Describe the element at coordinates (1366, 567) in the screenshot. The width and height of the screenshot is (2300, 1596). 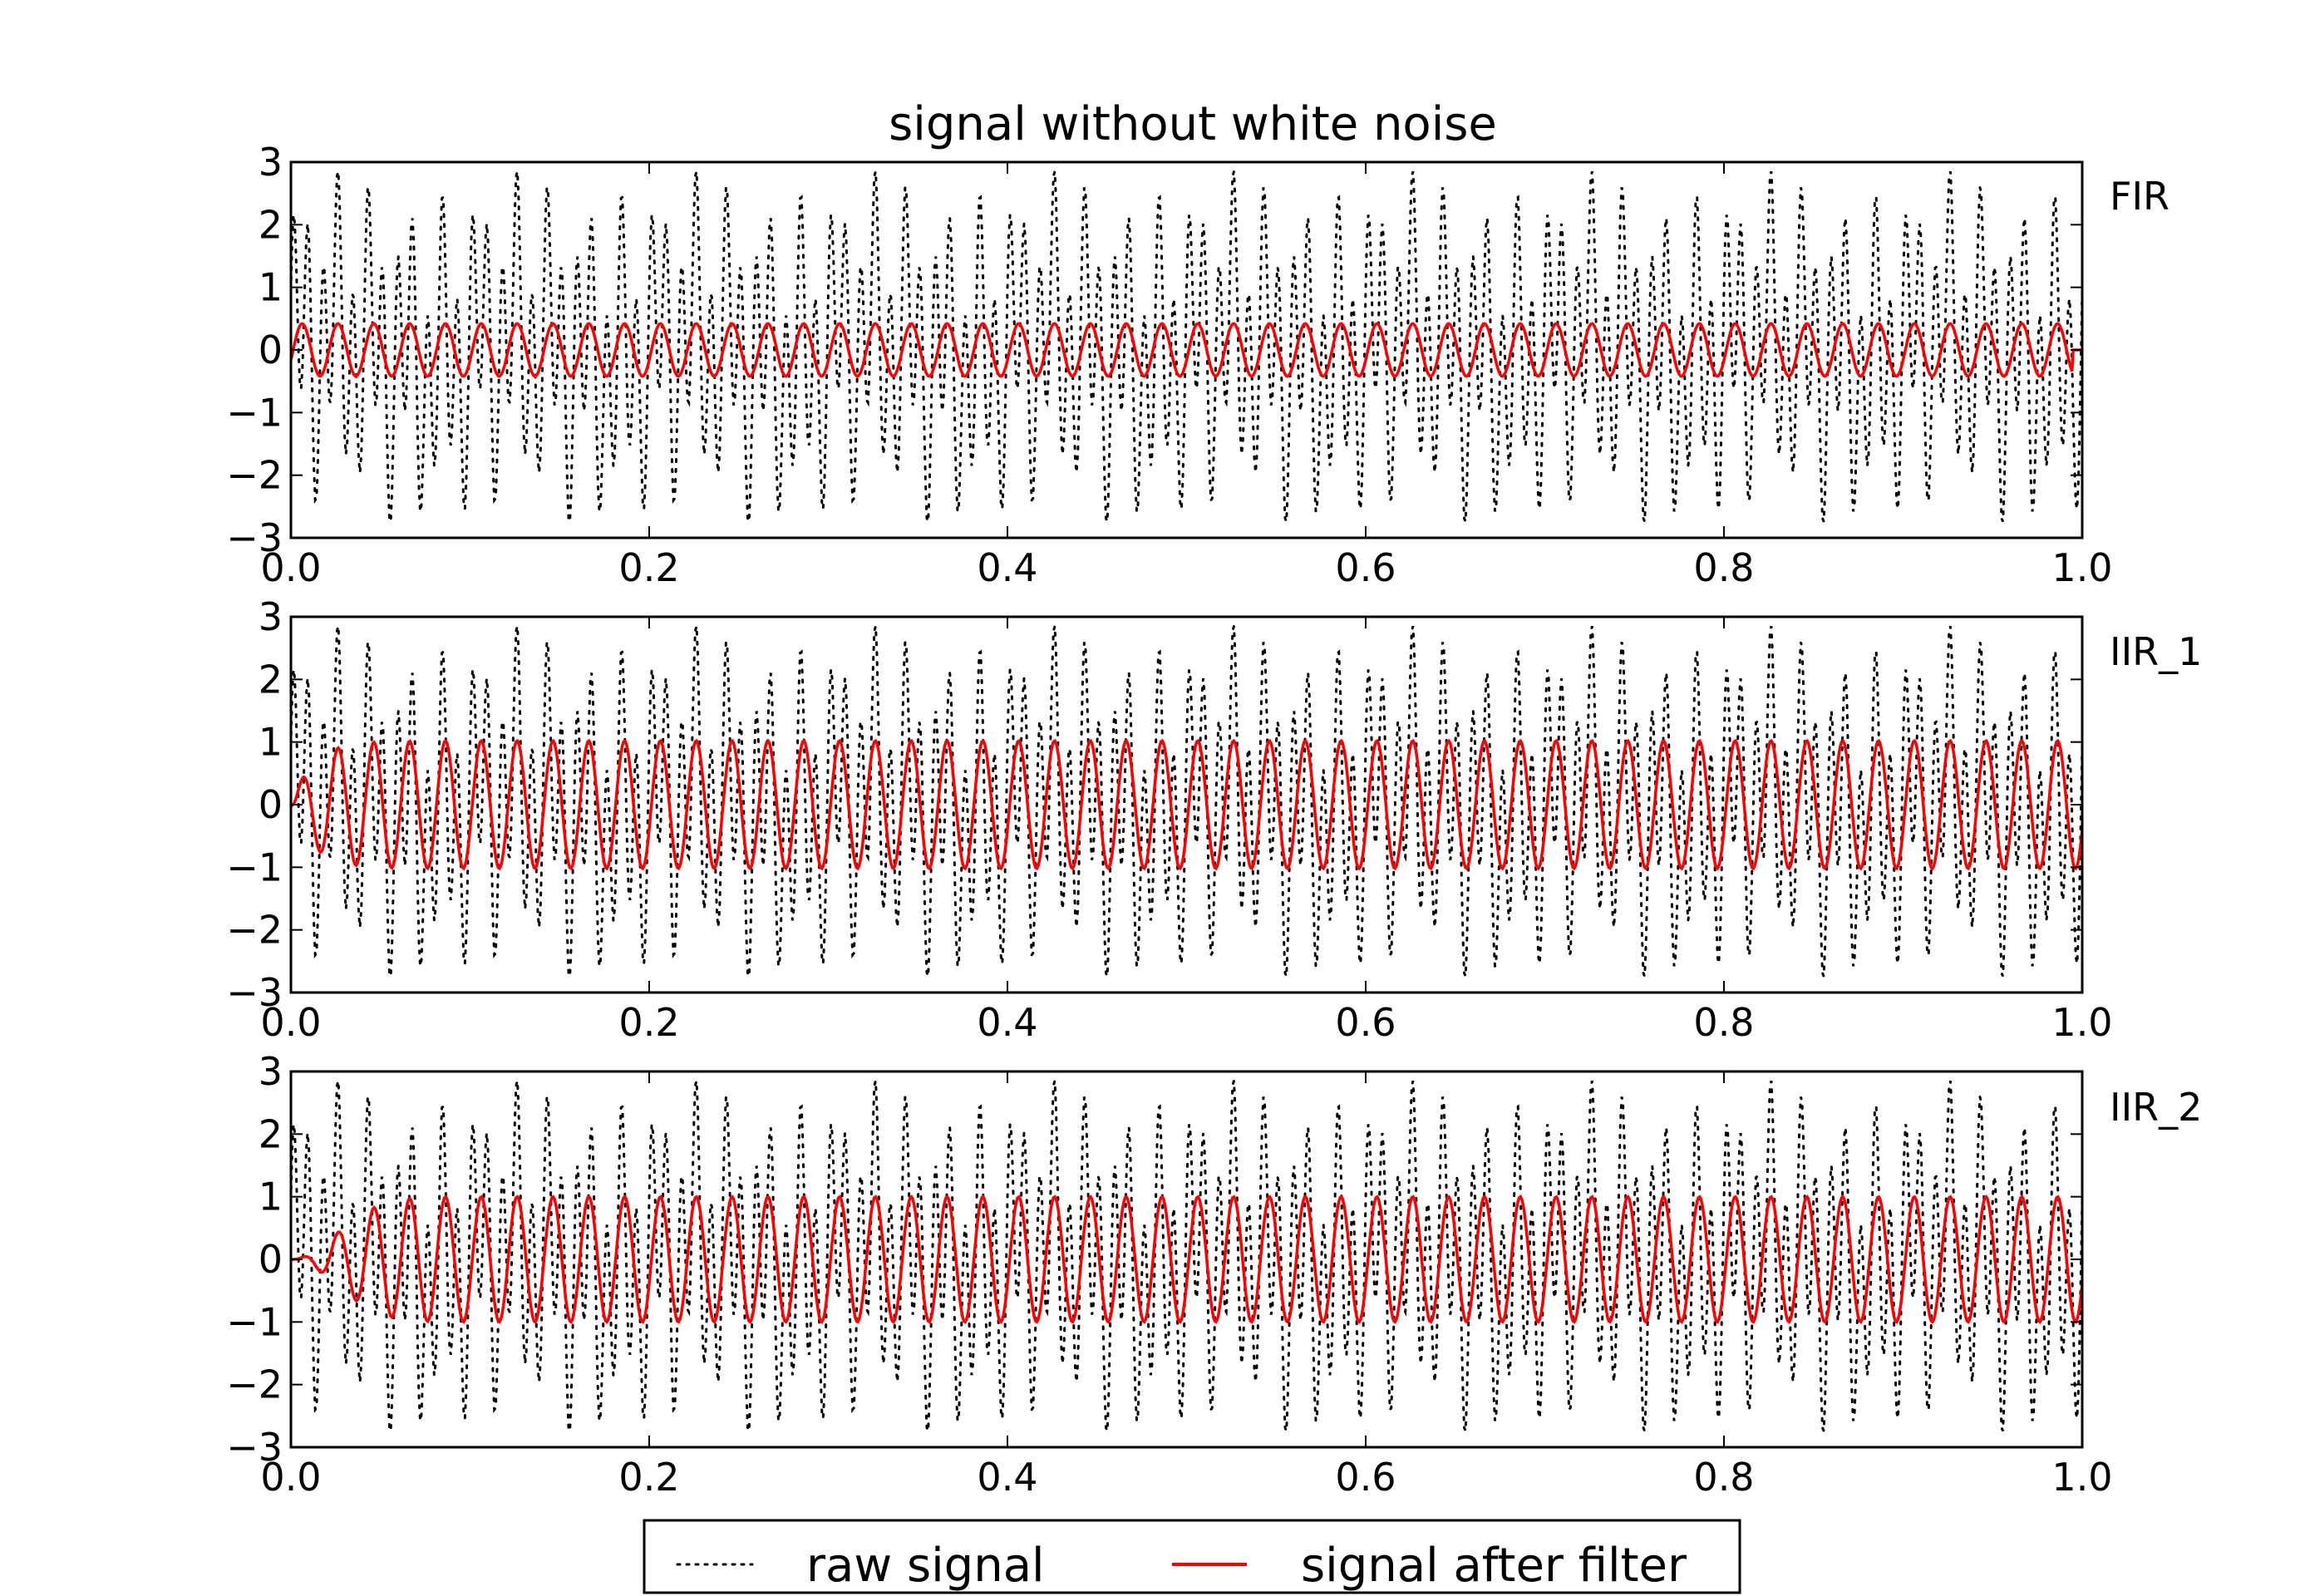
I see `x-tick-label-0-3: 0.6` at that location.